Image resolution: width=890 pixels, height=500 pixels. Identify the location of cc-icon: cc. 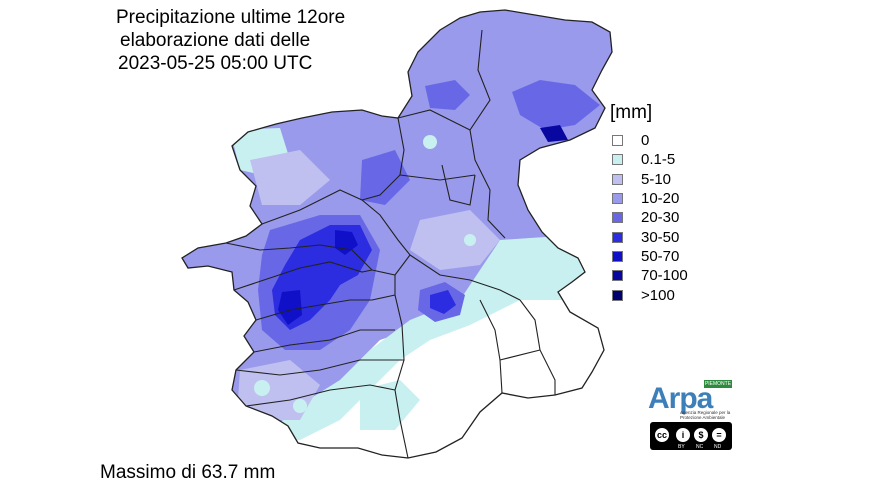
(662, 435).